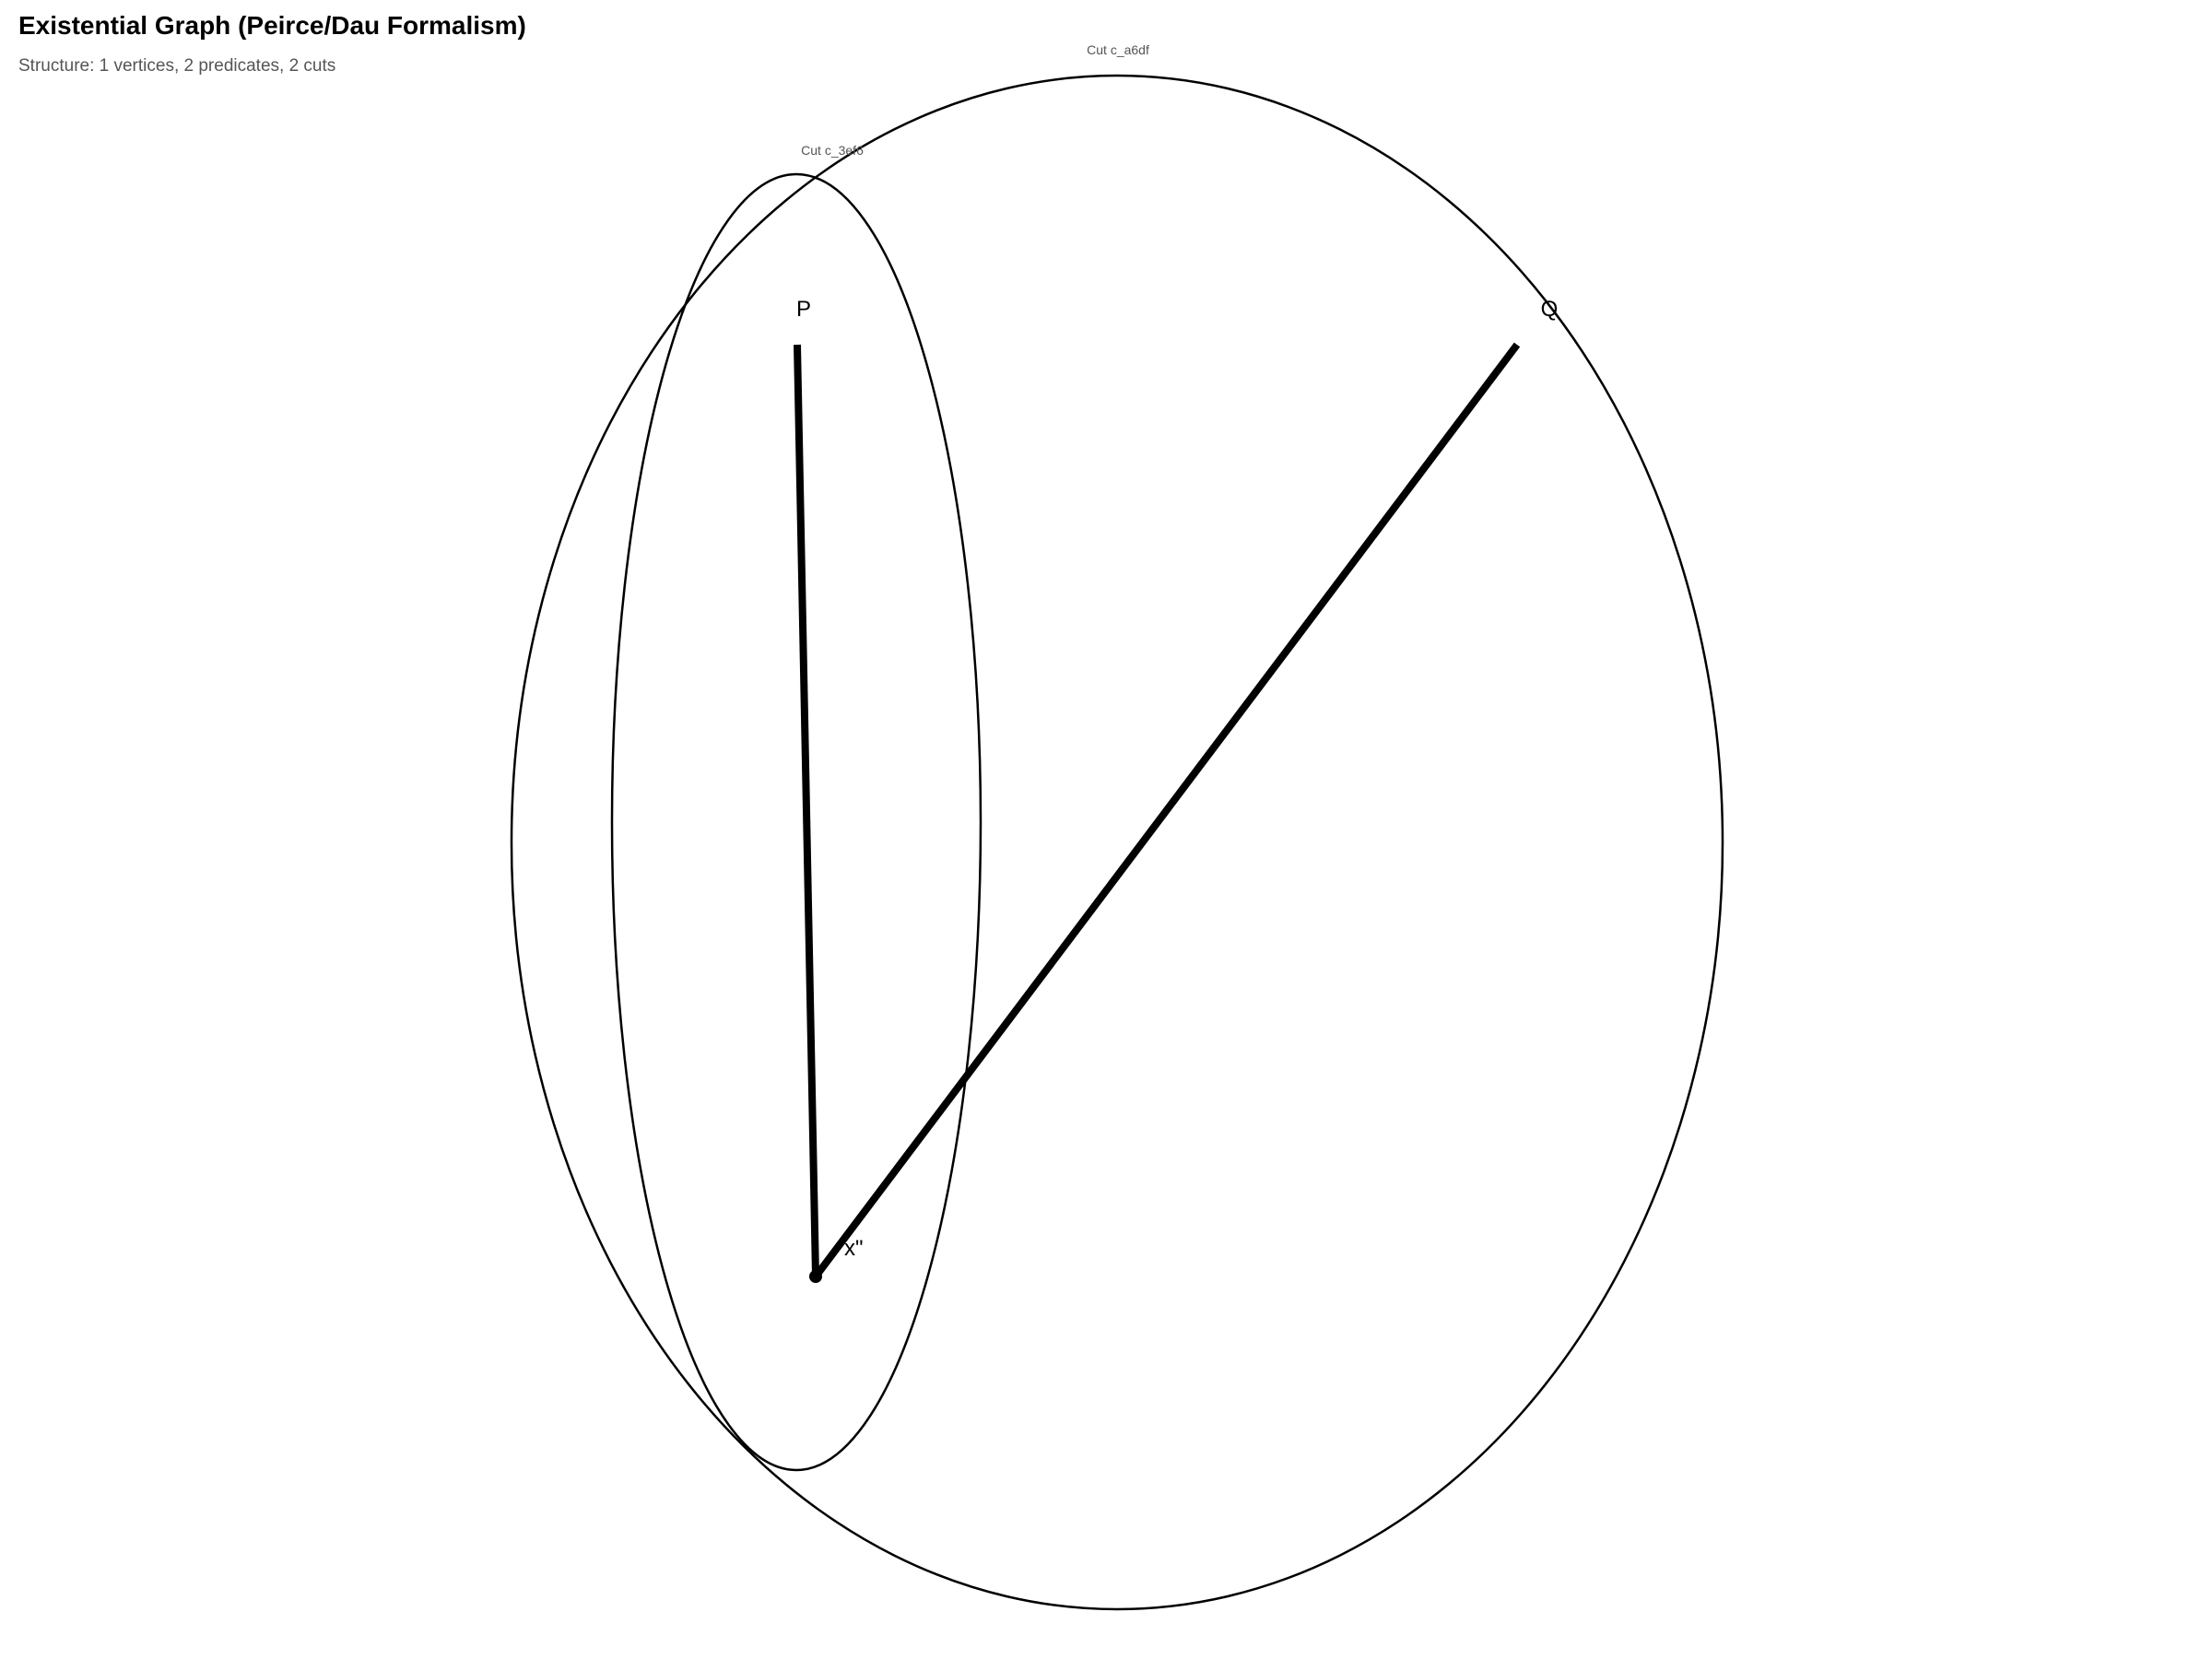 The width and height of the screenshot is (2212, 1659). I want to click on cut-inner-label: Cut c_3ef6, so click(832, 150).